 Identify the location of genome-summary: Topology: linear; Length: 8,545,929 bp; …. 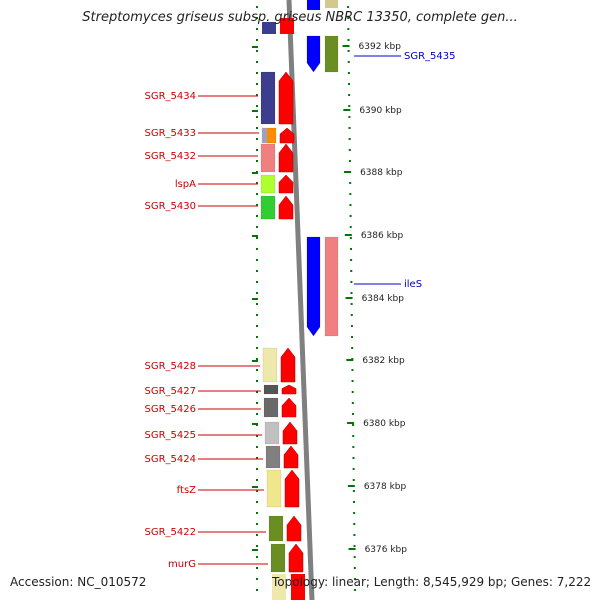
(432, 582).